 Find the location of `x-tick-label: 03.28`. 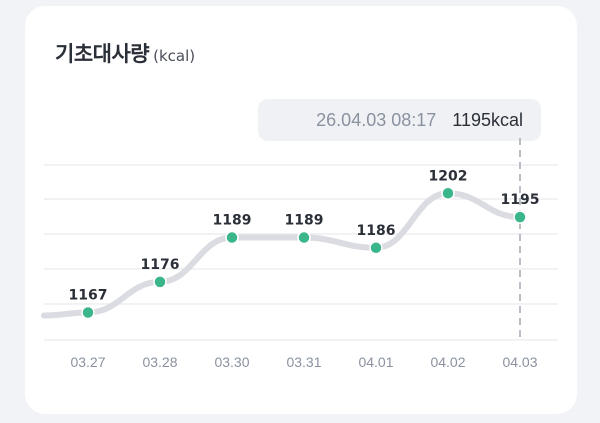

x-tick-label: 03.28 is located at coordinates (159, 362).